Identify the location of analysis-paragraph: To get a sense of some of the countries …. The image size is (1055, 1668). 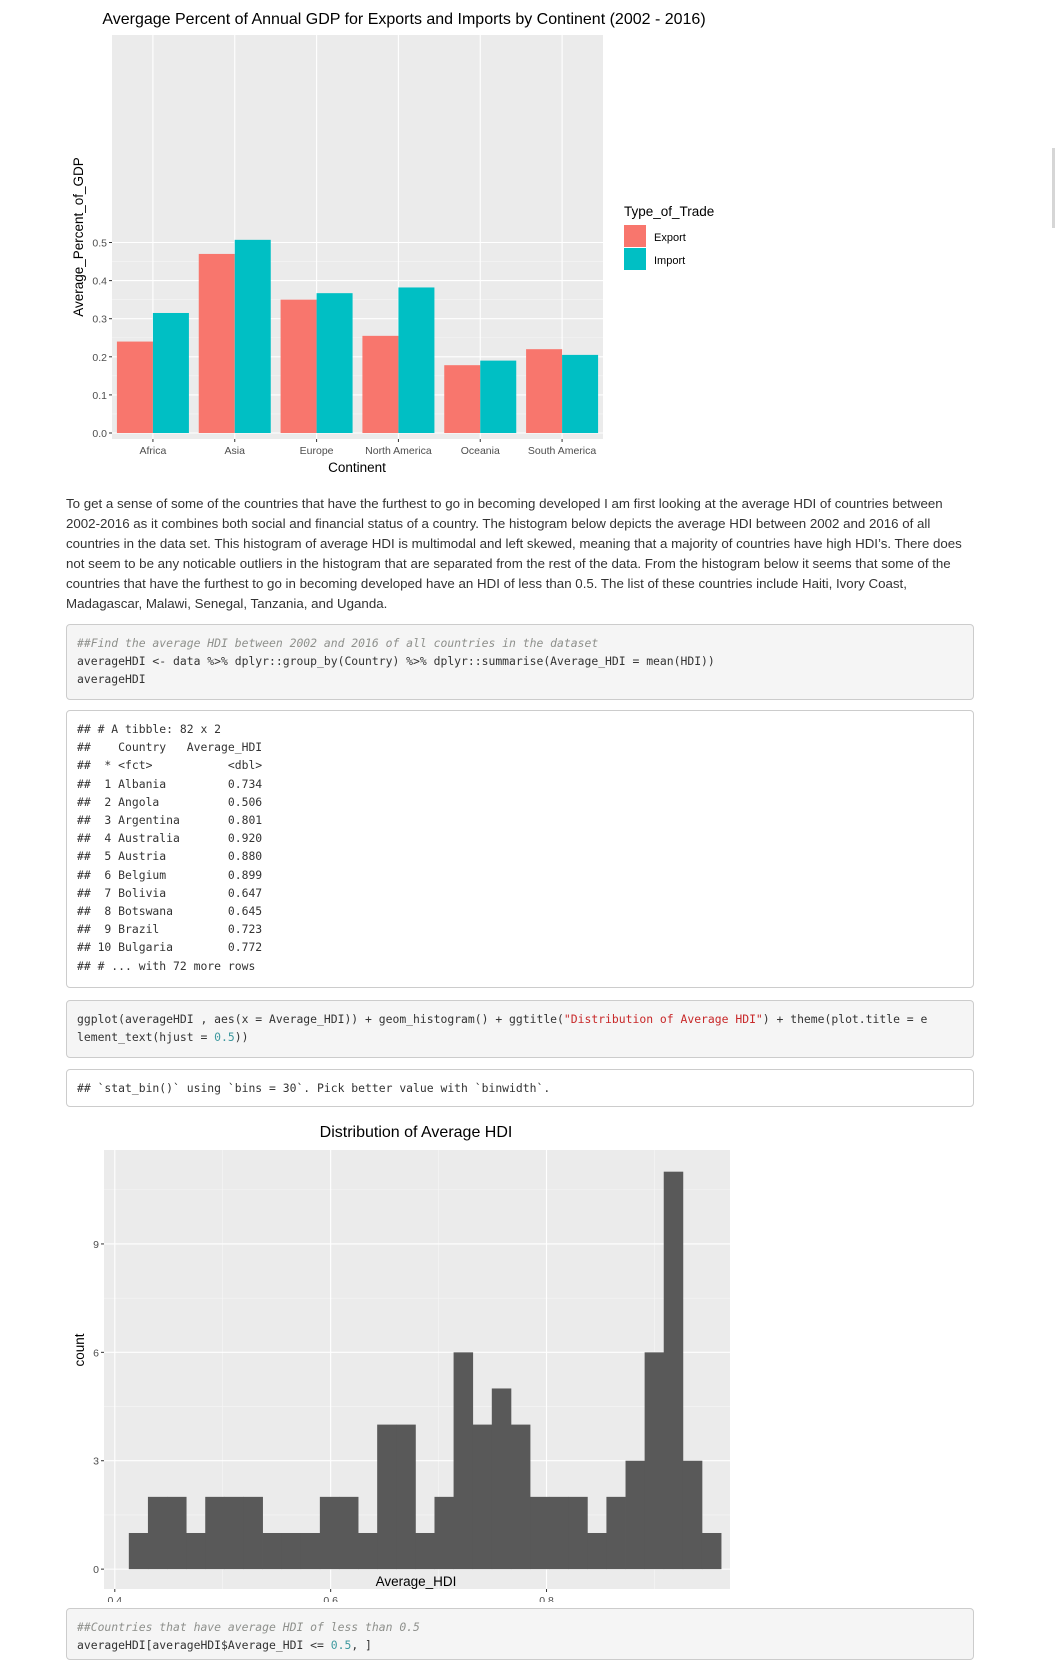
(514, 553).